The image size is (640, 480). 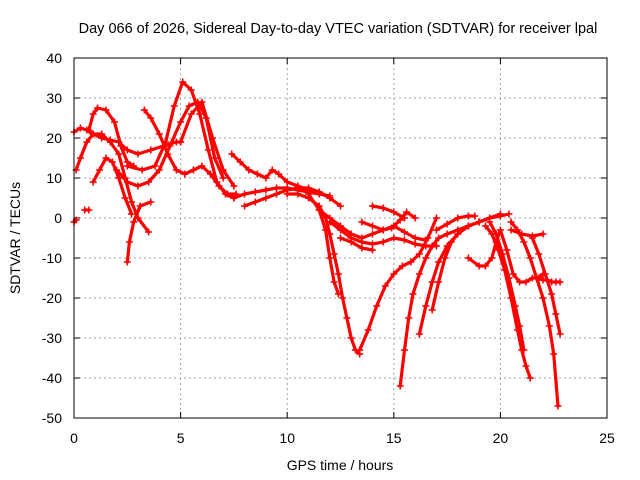 I want to click on data-point-s24, so click(x=436, y=230).